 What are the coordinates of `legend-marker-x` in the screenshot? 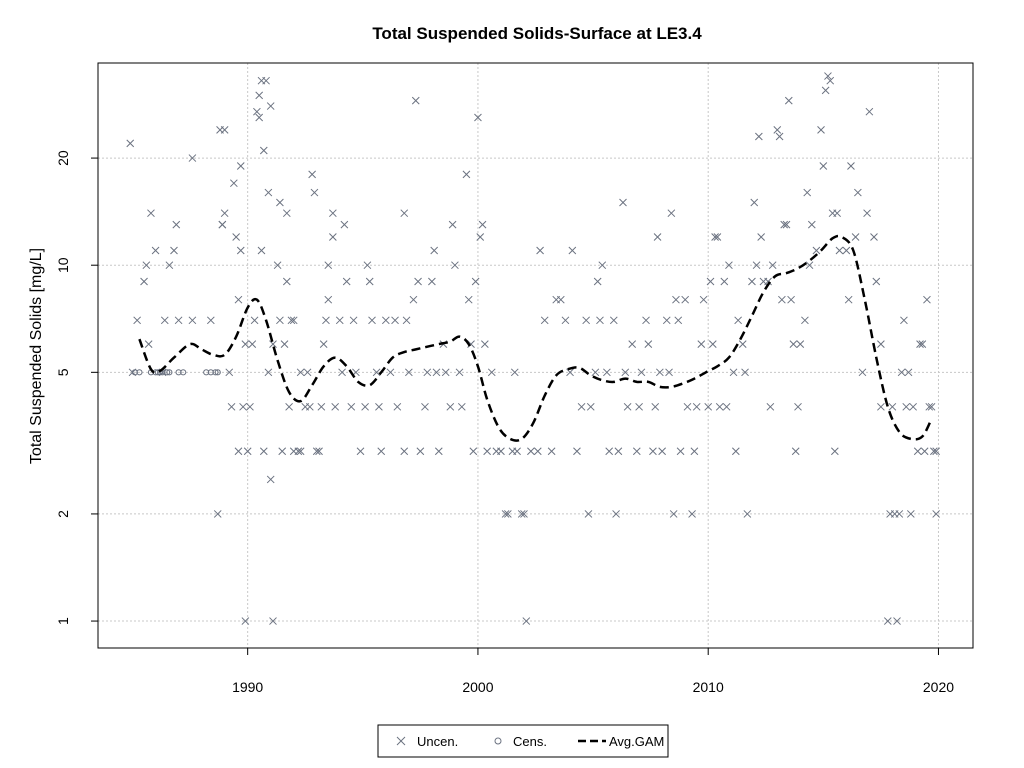 It's located at (401, 741).